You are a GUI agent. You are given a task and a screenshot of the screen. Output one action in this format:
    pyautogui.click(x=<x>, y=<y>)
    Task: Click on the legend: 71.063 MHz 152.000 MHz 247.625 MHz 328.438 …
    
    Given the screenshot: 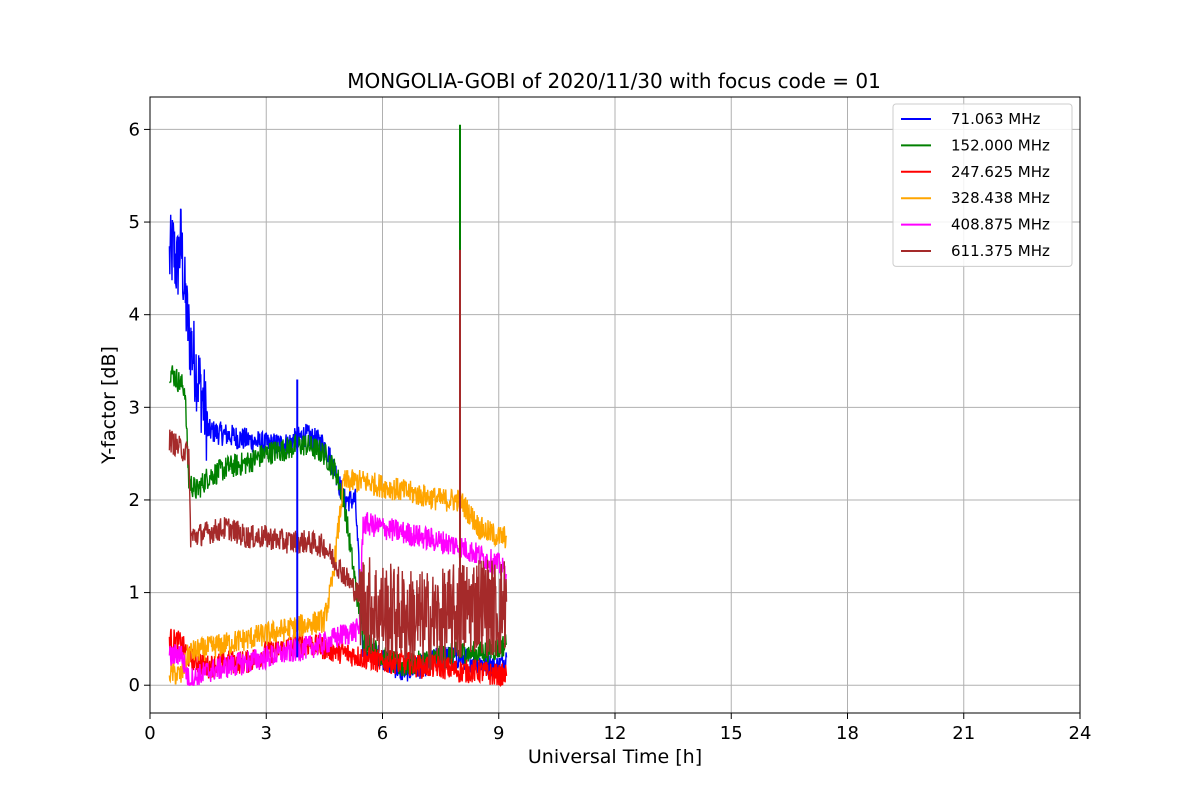 What is the action you would take?
    pyautogui.click(x=982, y=185)
    